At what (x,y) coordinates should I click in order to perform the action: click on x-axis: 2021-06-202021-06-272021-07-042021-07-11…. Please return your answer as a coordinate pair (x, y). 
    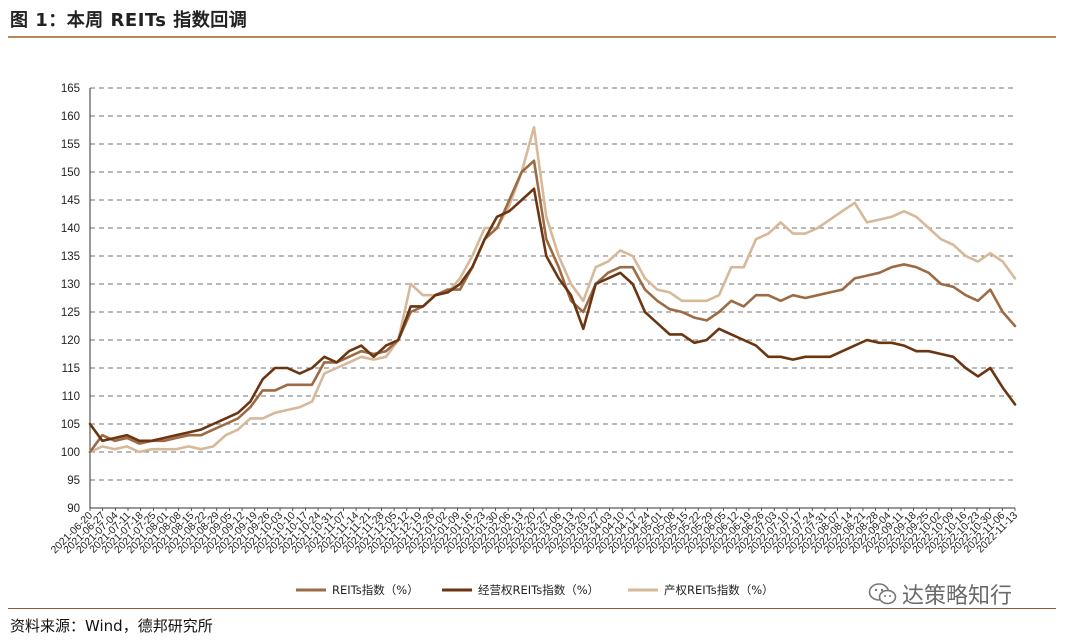
    Looking at the image, I should click on (534, 531).